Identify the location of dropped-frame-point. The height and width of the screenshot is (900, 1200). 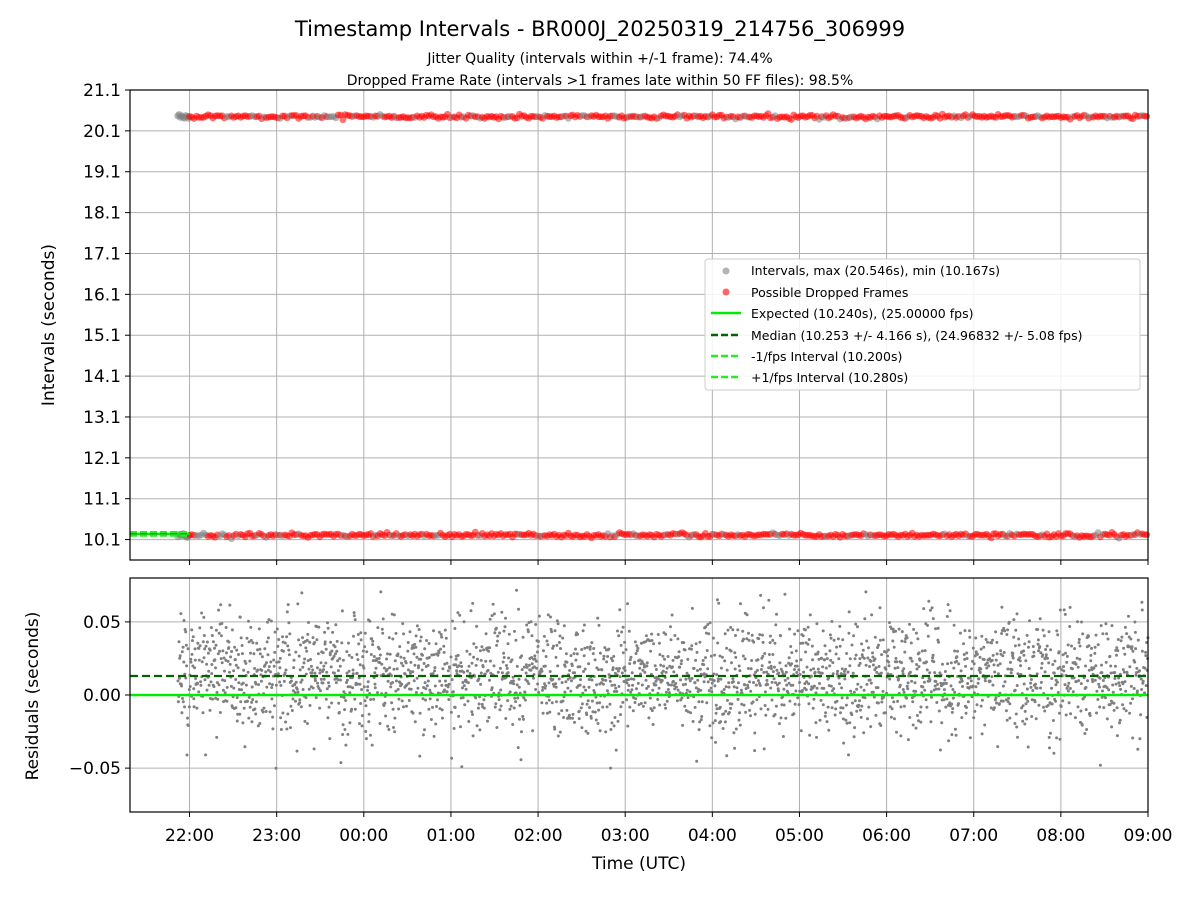
(343, 120).